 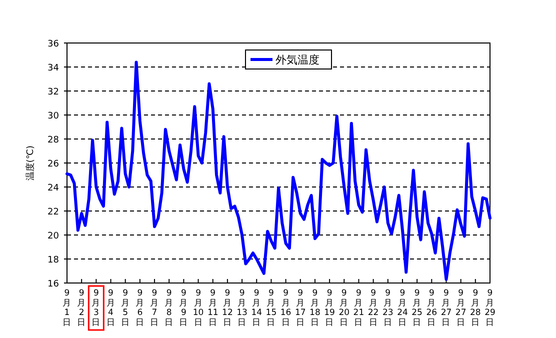 I want to click on x-tick-label: 9月17日, so click(x=300, y=308).